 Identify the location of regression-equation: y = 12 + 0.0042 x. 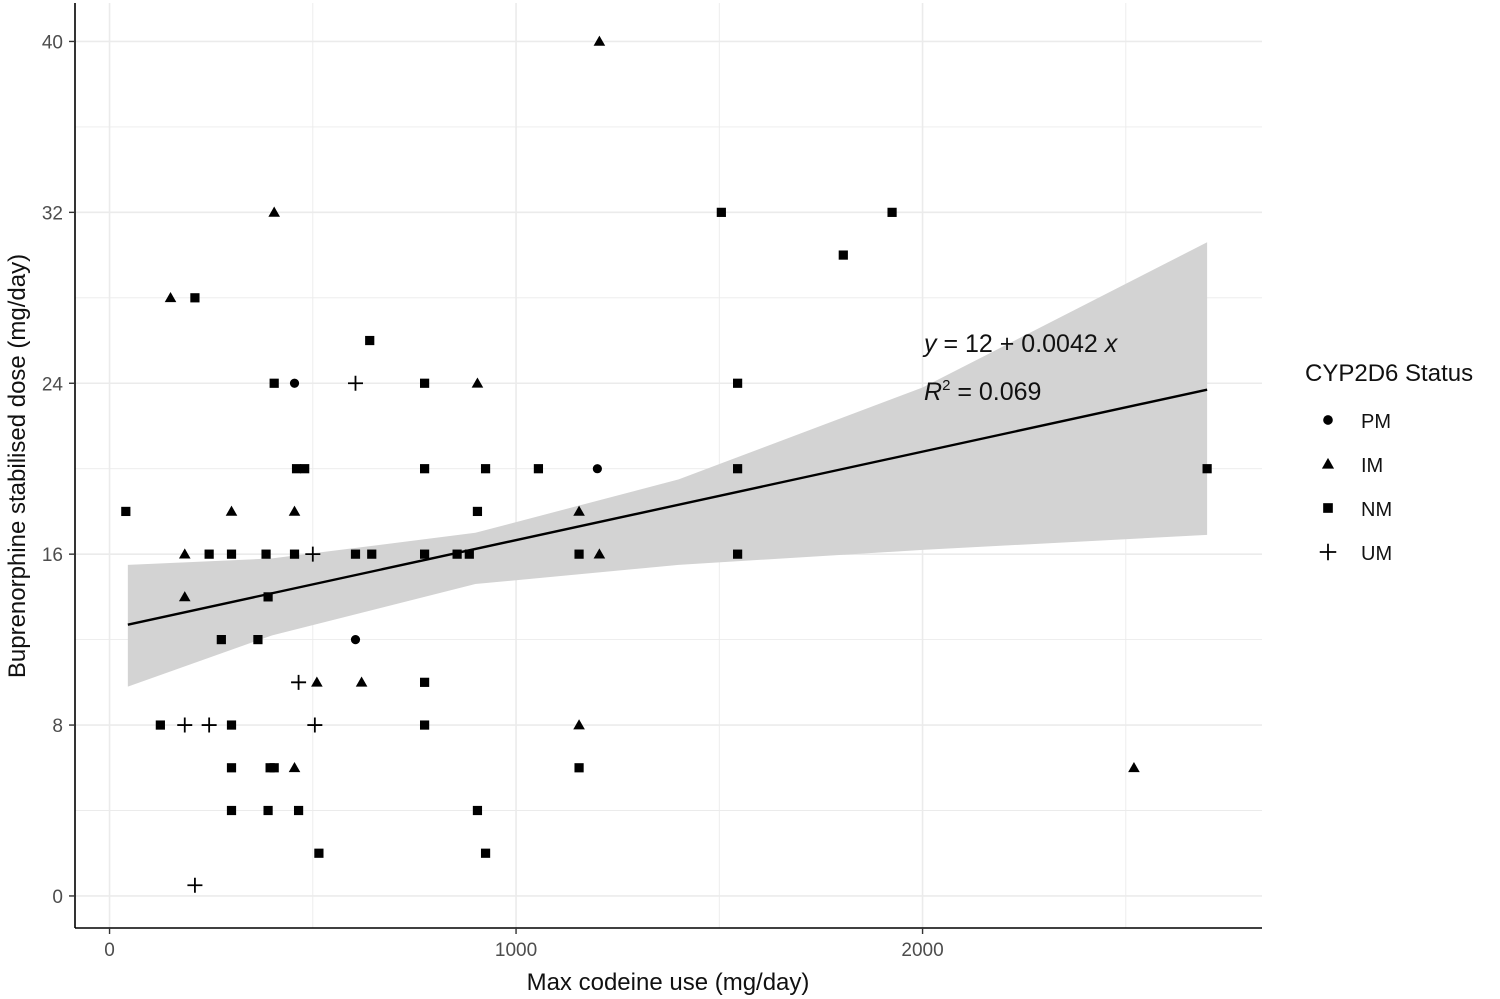
(1020, 344).